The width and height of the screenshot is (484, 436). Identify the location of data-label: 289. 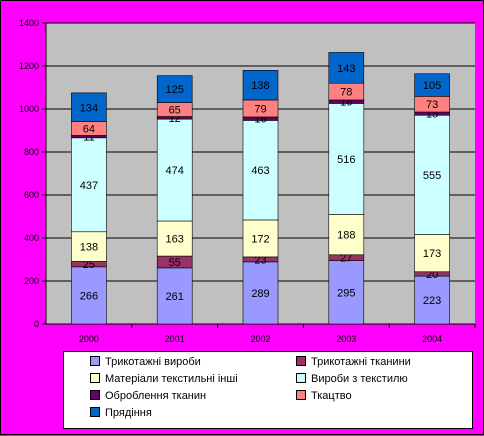
(260, 294).